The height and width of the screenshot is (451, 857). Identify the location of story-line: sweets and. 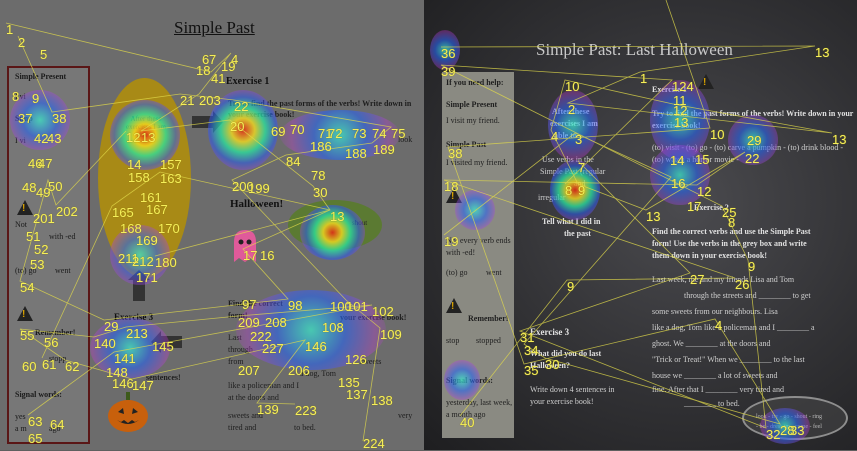
(245, 415).